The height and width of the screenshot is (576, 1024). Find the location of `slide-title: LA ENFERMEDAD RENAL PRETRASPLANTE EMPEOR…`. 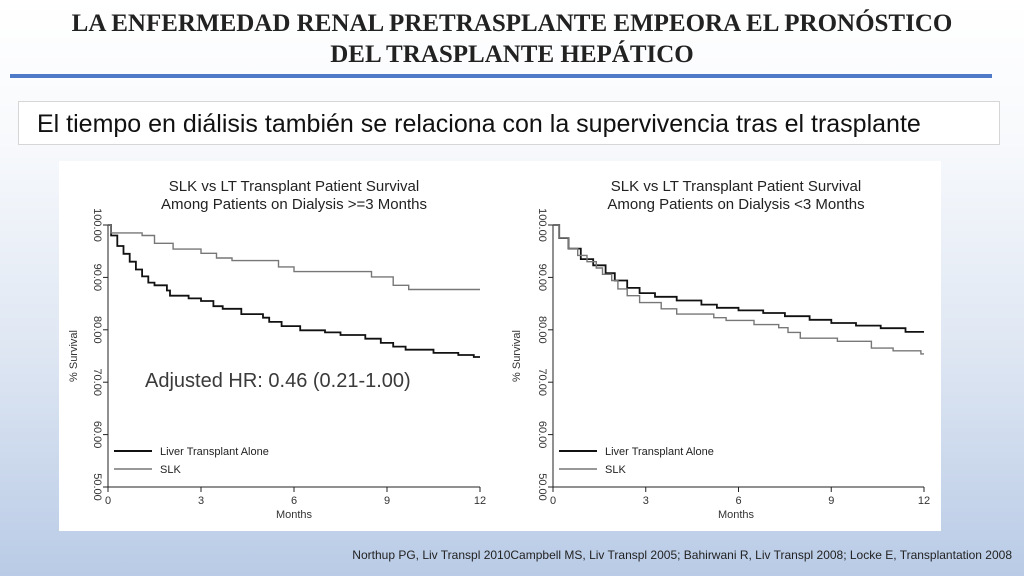

slide-title: LA ENFERMEDAD RENAL PRETRASPLANTE EMPEOR… is located at coordinates (512, 39).